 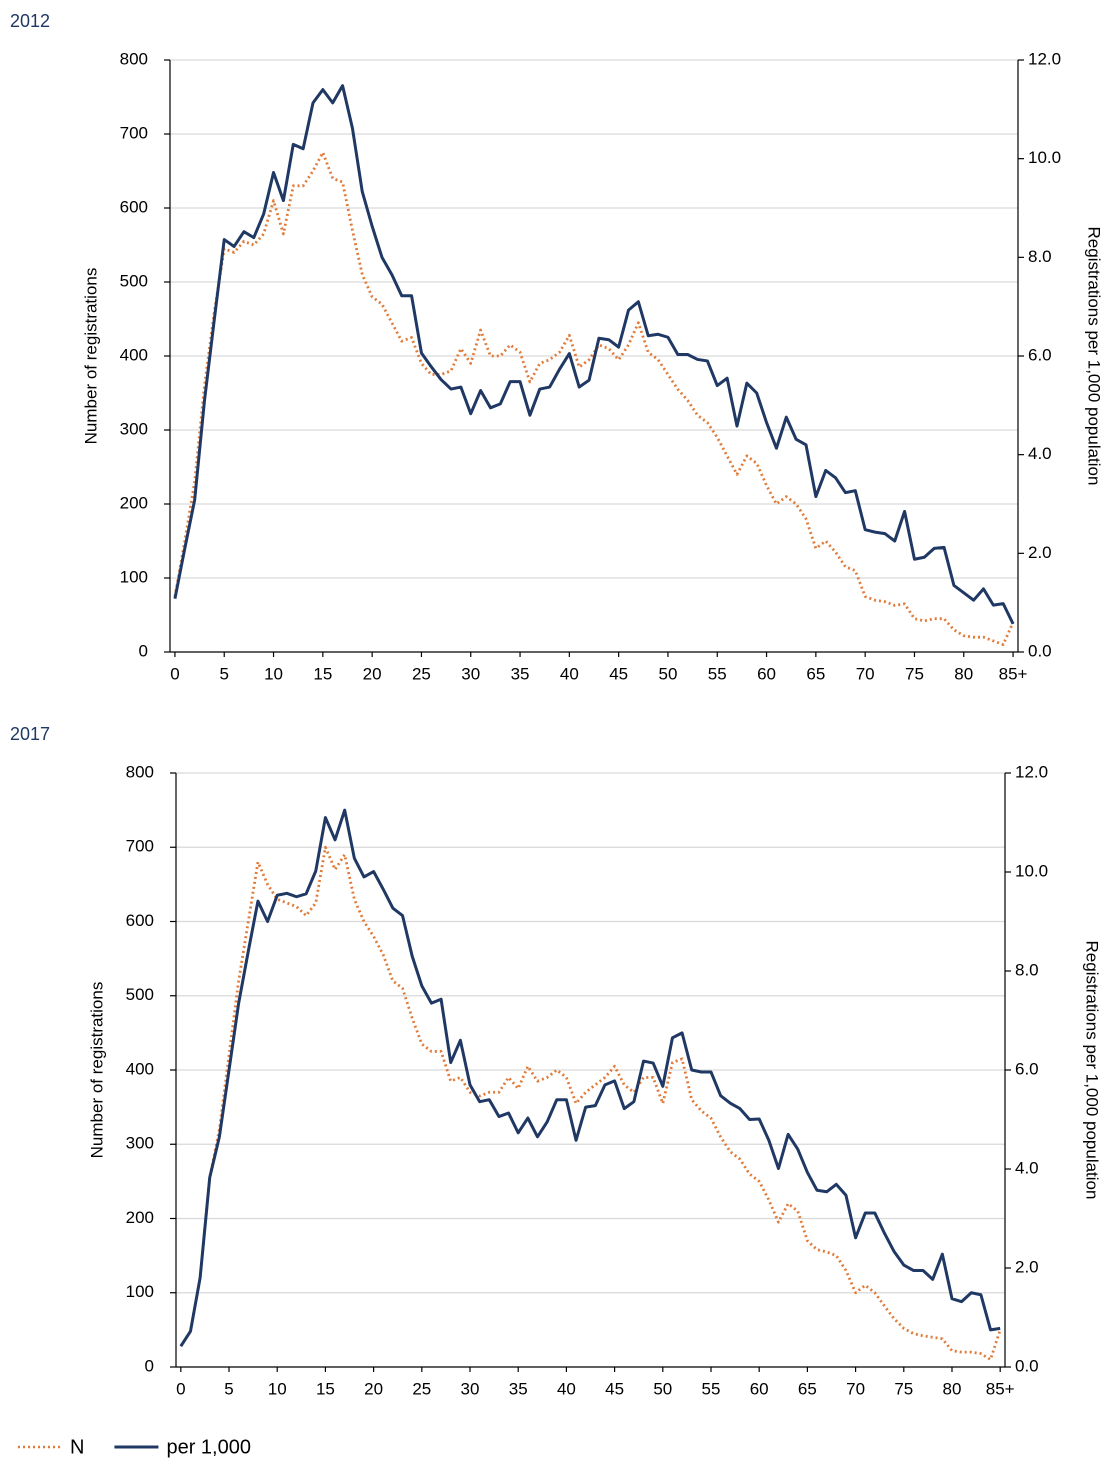 What do you see at coordinates (208, 1447) in the screenshot?
I see `legend-label: per 1,000` at bounding box center [208, 1447].